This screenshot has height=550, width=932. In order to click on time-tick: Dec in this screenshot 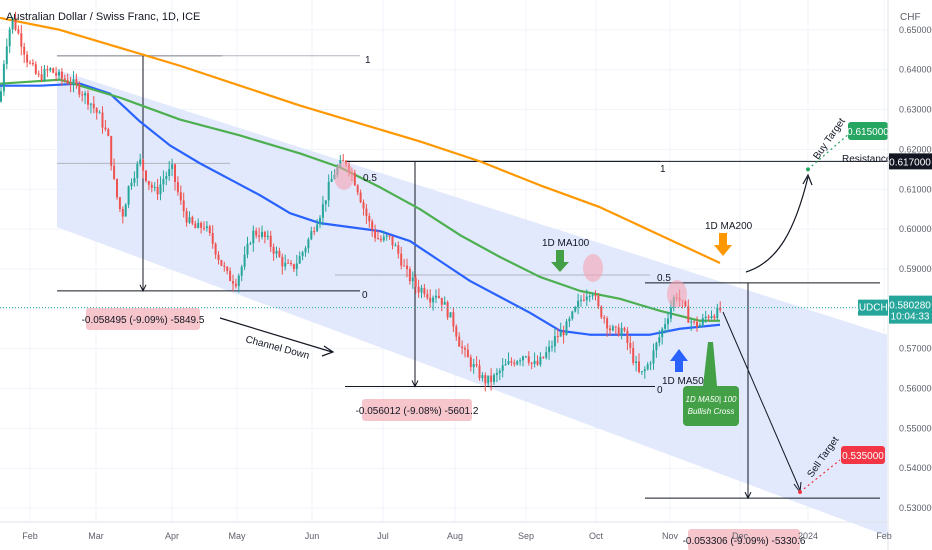, I will do `click(740, 536)`.